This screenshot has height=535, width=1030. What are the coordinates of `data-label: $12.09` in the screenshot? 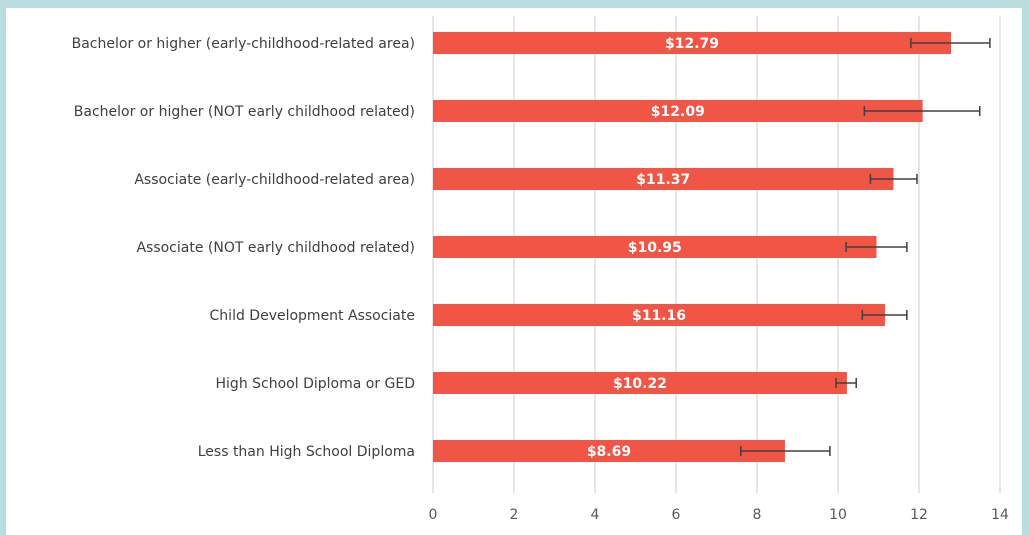 It's located at (678, 112).